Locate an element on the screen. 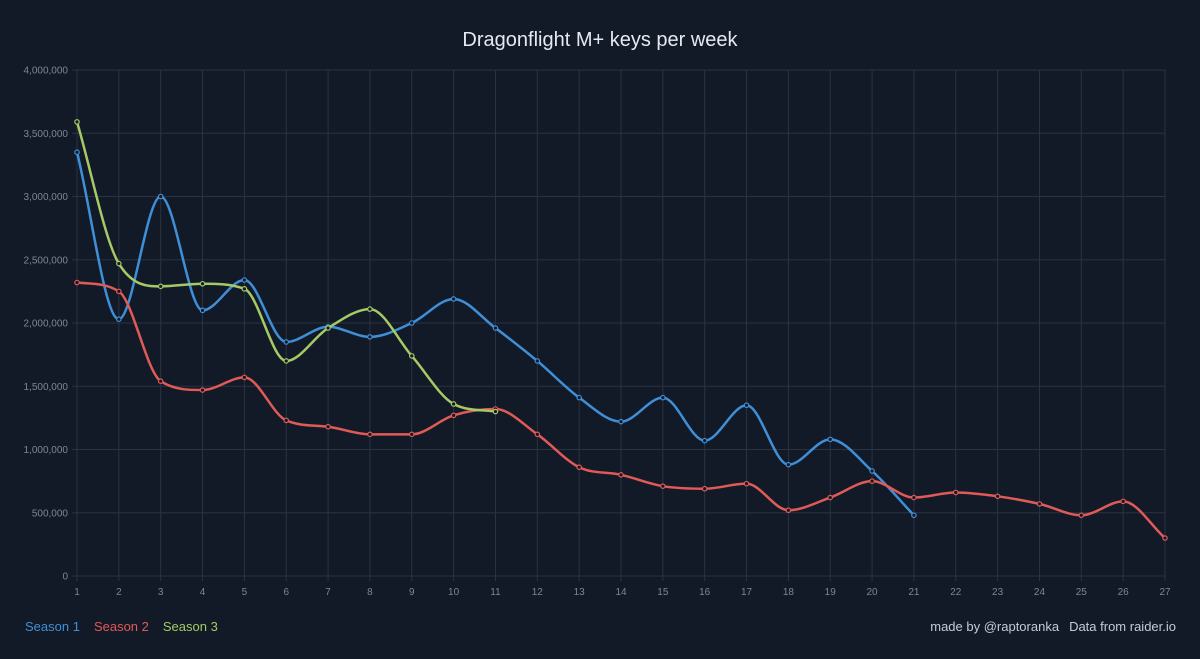 The image size is (1200, 659). x-tick-label: 7 is located at coordinates (328, 592).